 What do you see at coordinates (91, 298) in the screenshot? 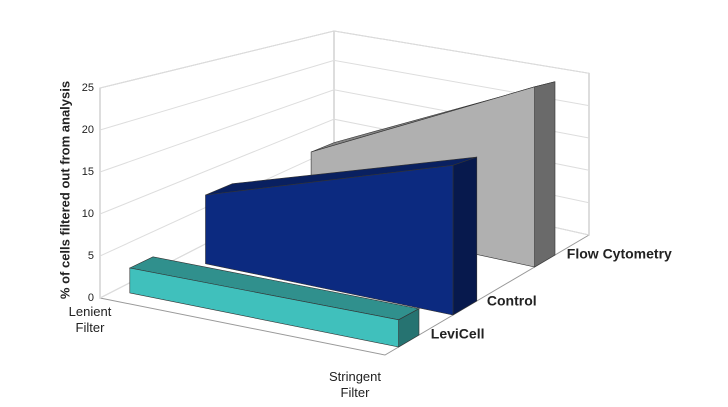
I see `y-tick-label: 0` at bounding box center [91, 298].